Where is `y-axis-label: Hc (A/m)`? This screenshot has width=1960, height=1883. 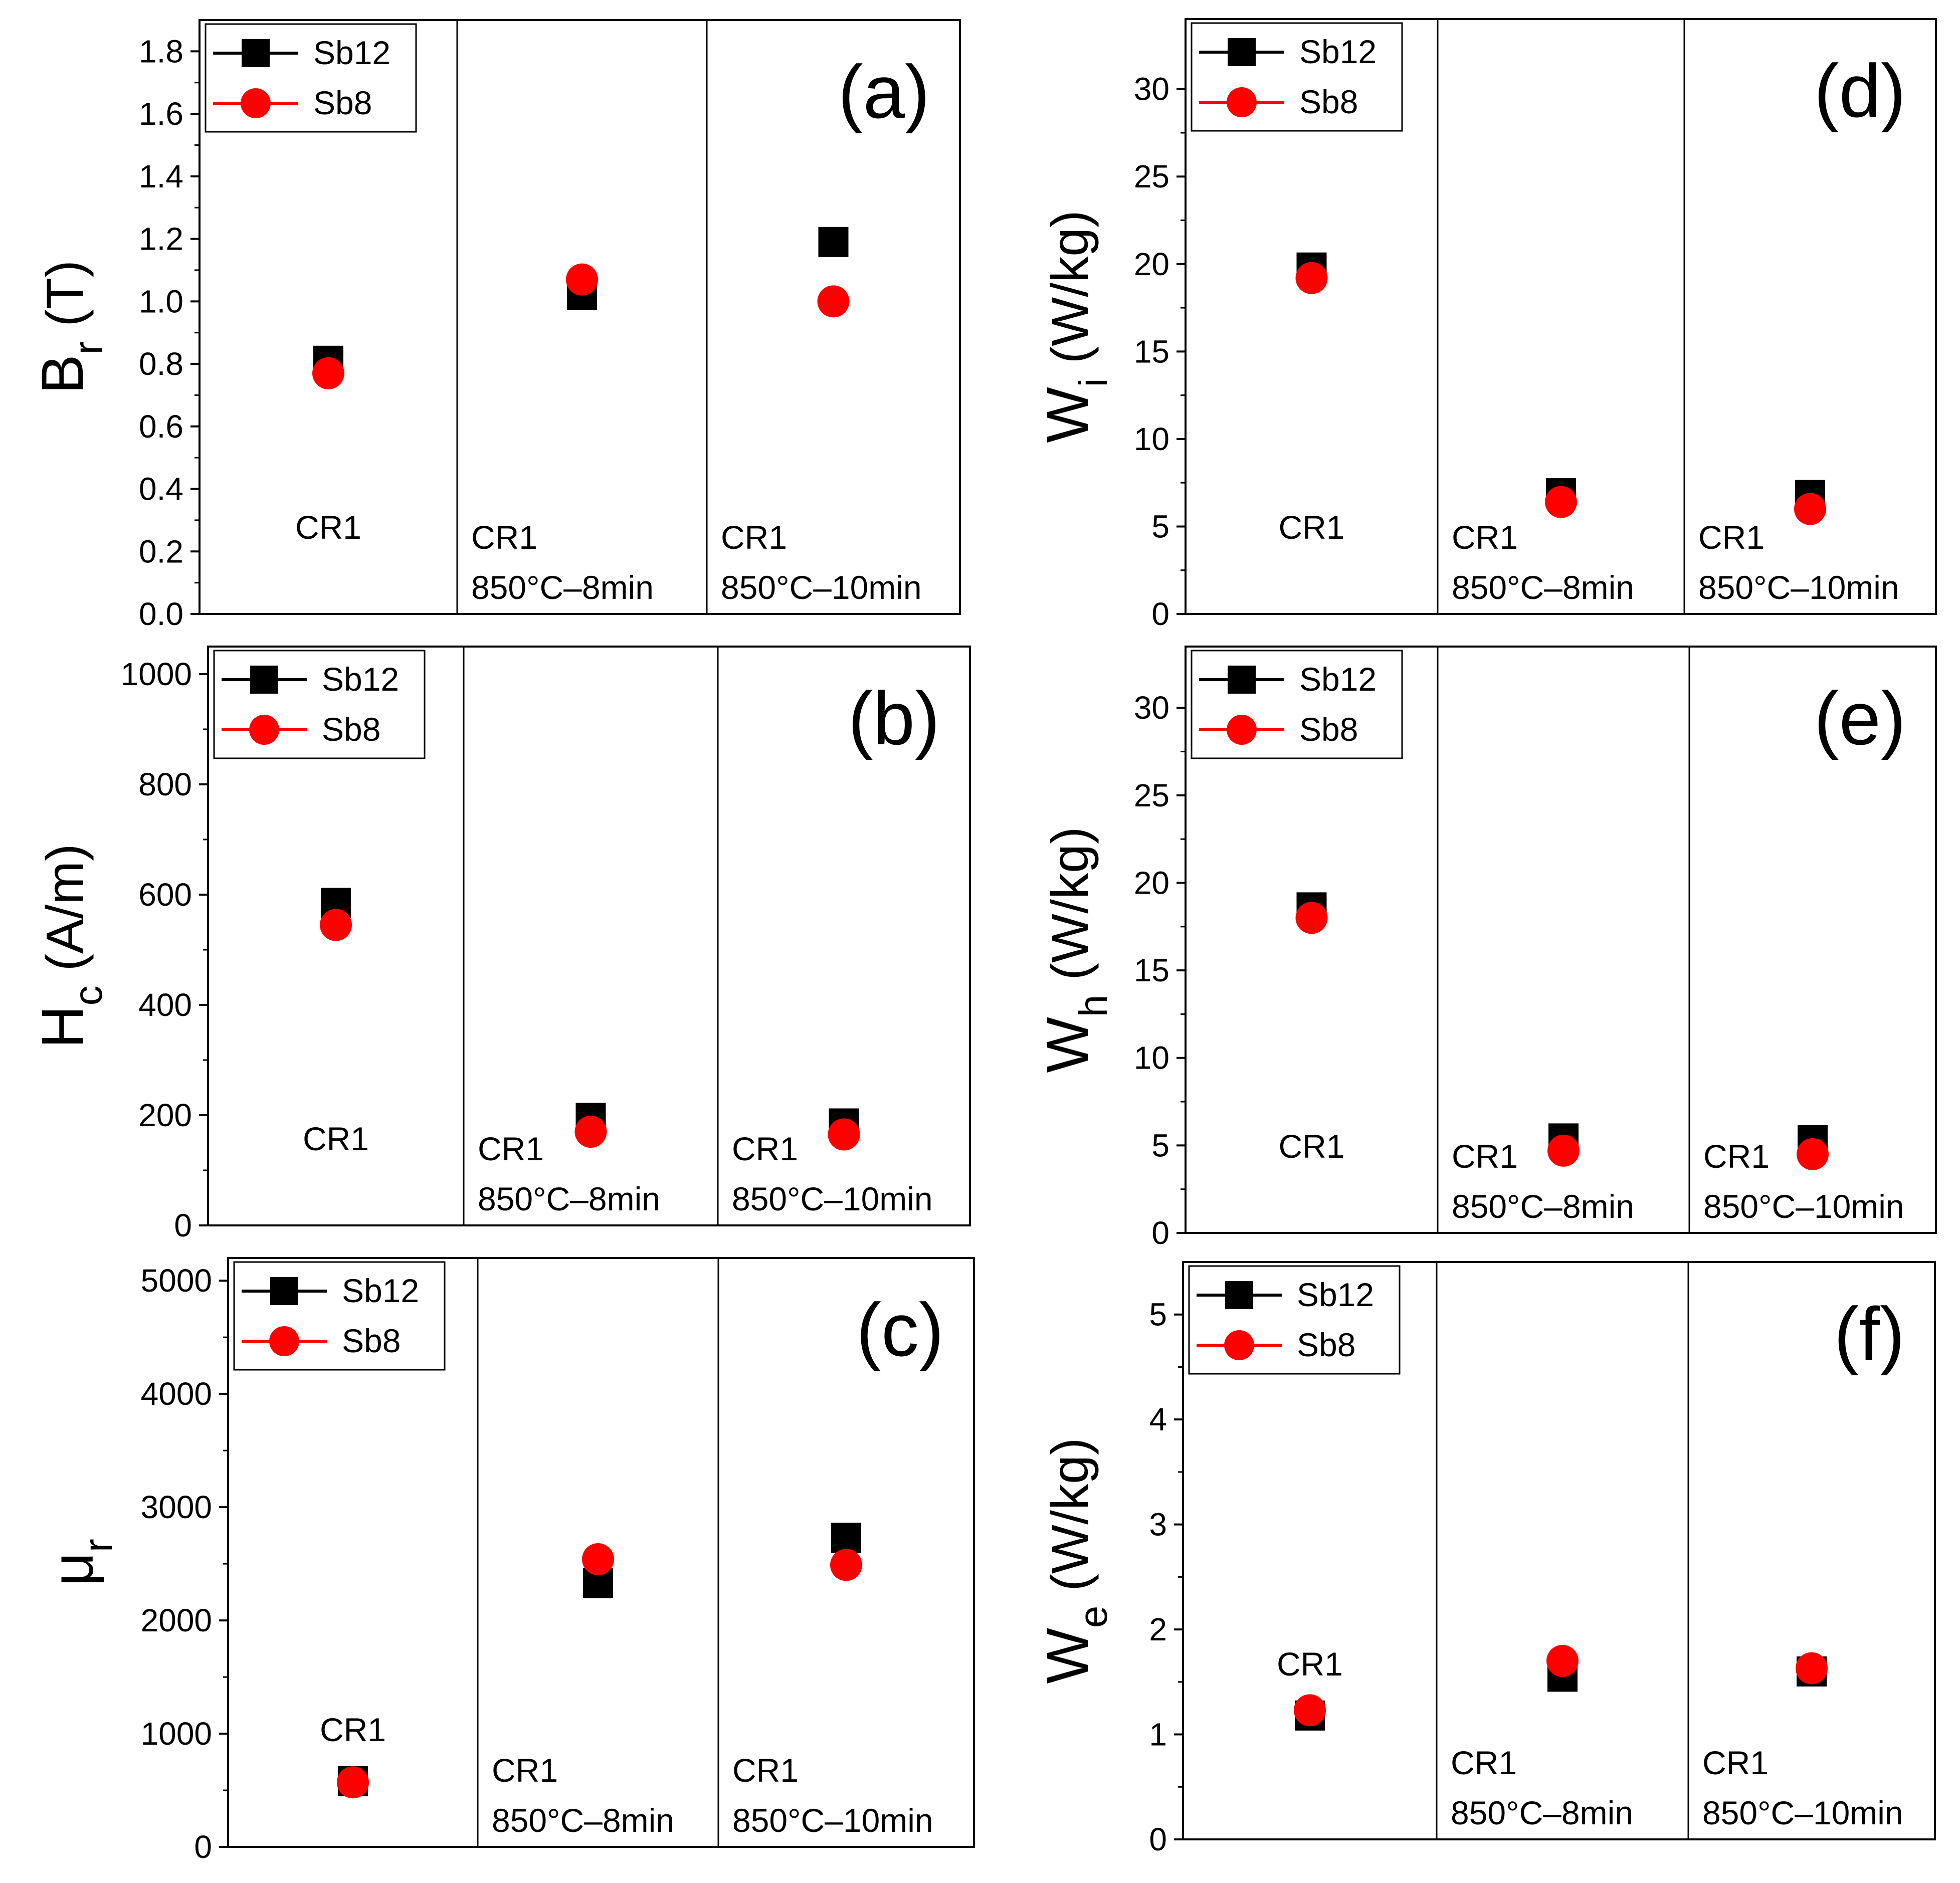 y-axis-label: Hc (A/m) is located at coordinates (70, 946).